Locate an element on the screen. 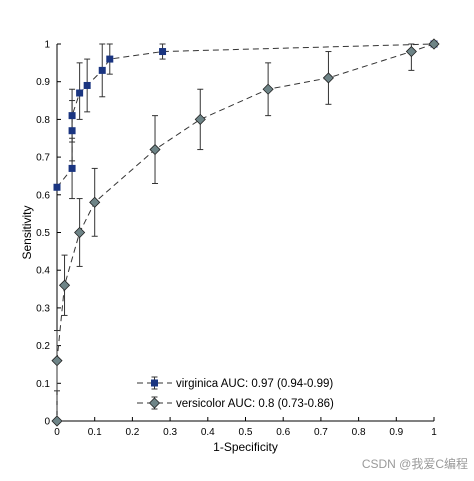 This screenshot has height=481, width=474. x-tick-label: 0.5 is located at coordinates (246, 432).